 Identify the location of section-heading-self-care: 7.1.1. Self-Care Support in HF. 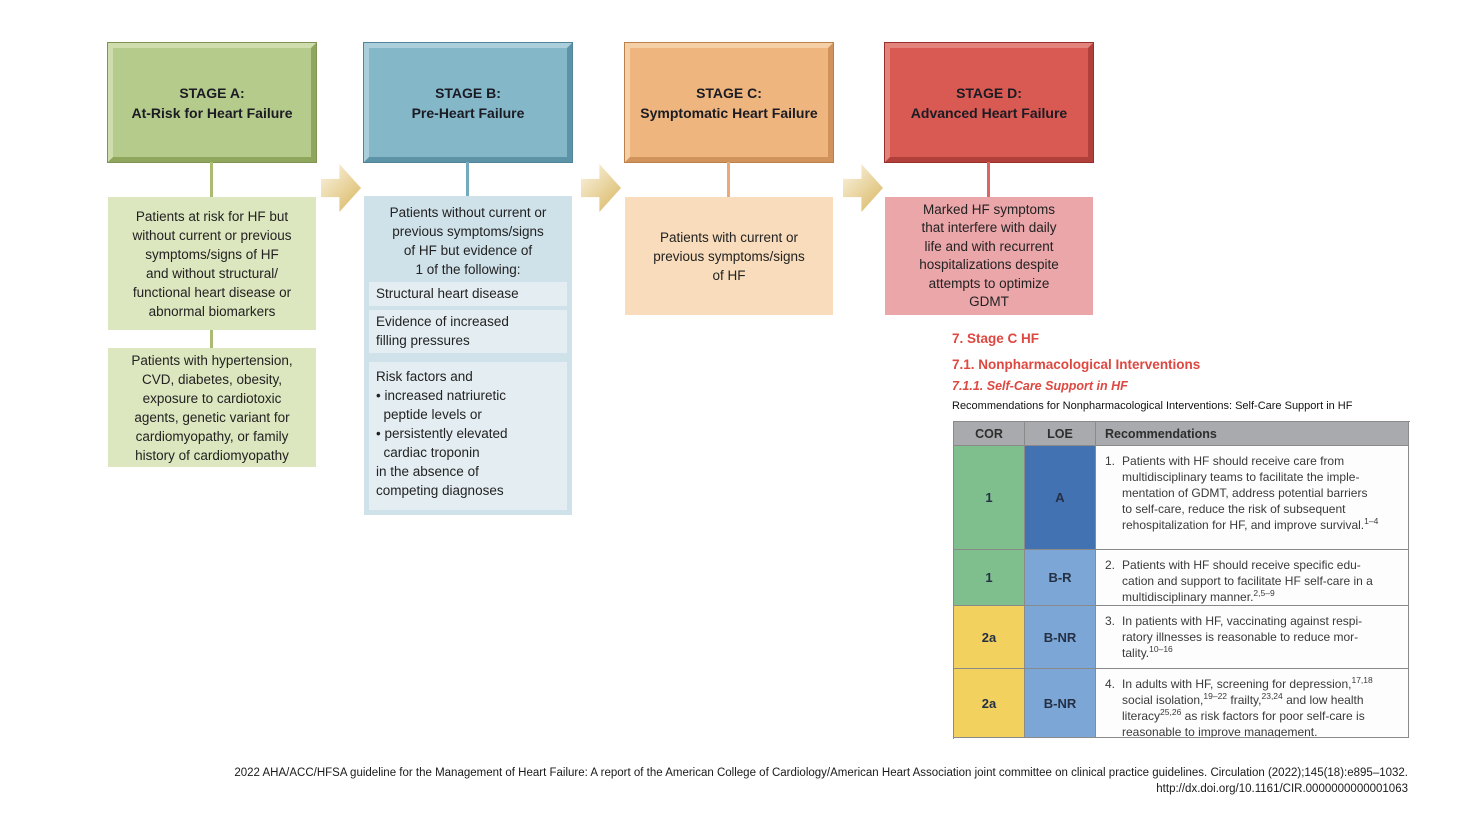
(1040, 386).